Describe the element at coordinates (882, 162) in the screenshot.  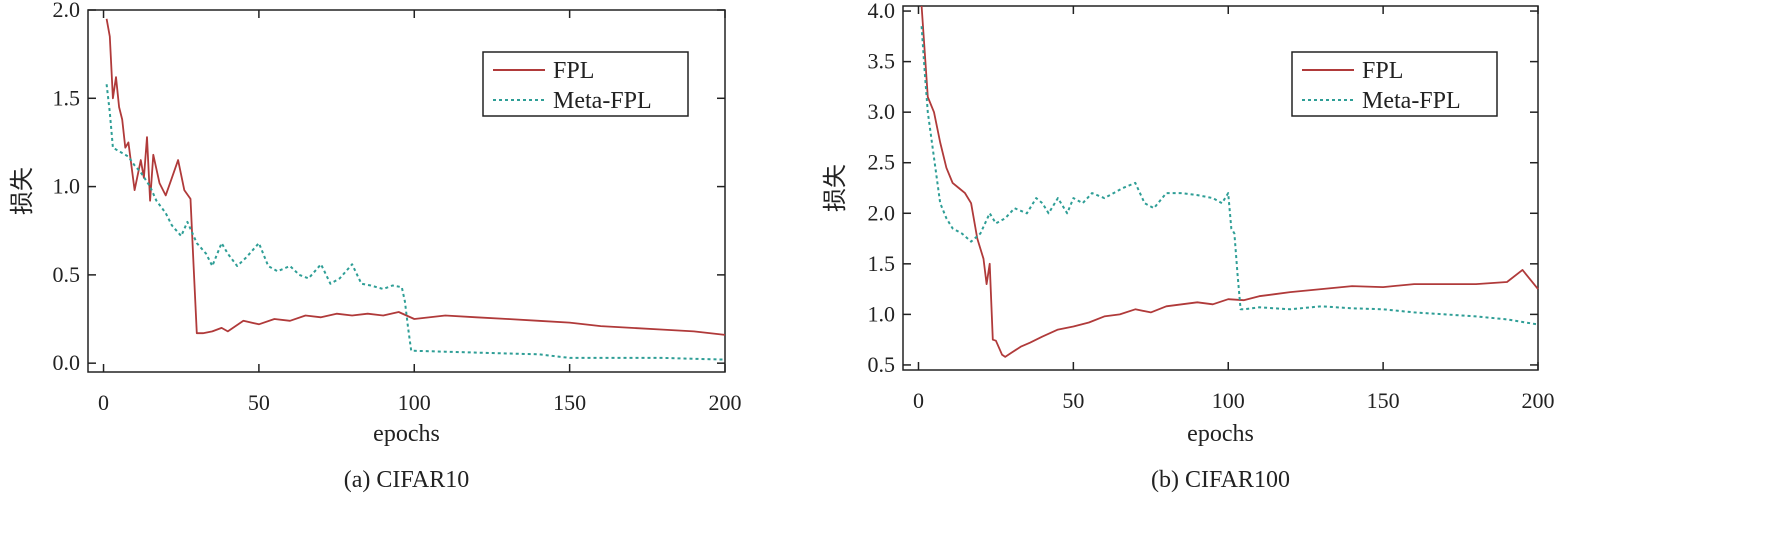
I see `y-tick-label: 2.5` at that location.